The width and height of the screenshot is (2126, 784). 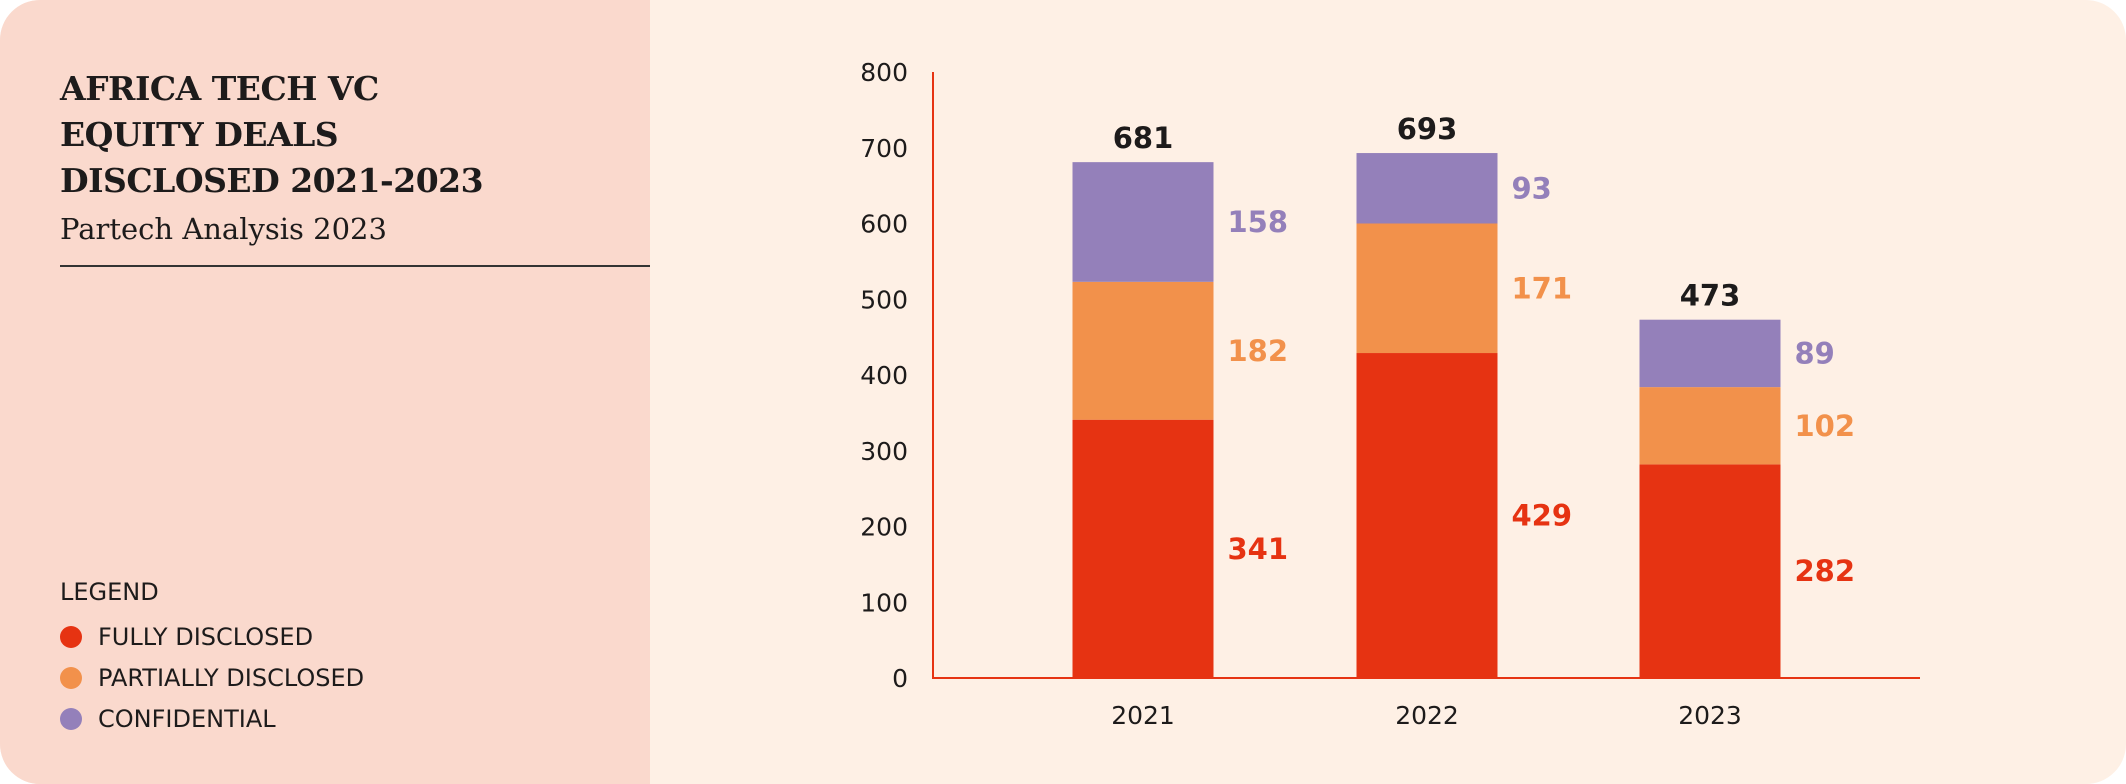 What do you see at coordinates (109, 592) in the screenshot?
I see `legend-title: LEGEND` at bounding box center [109, 592].